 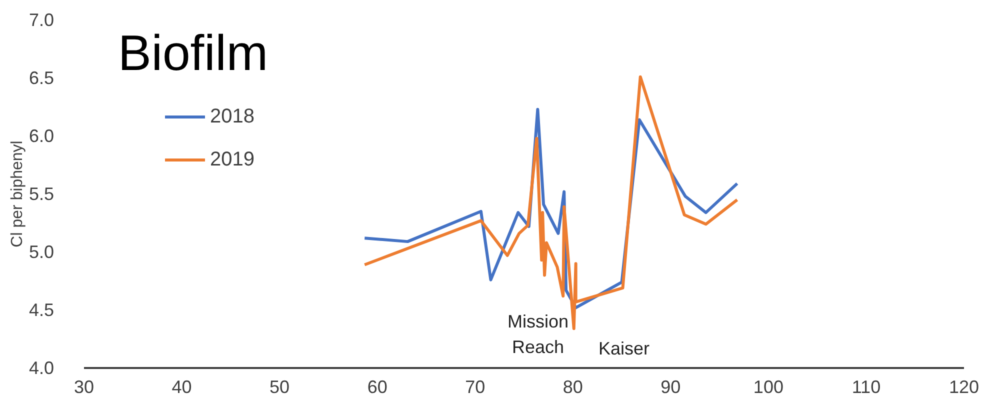 What do you see at coordinates (84, 386) in the screenshot?
I see `x-tick-label: 30` at bounding box center [84, 386].